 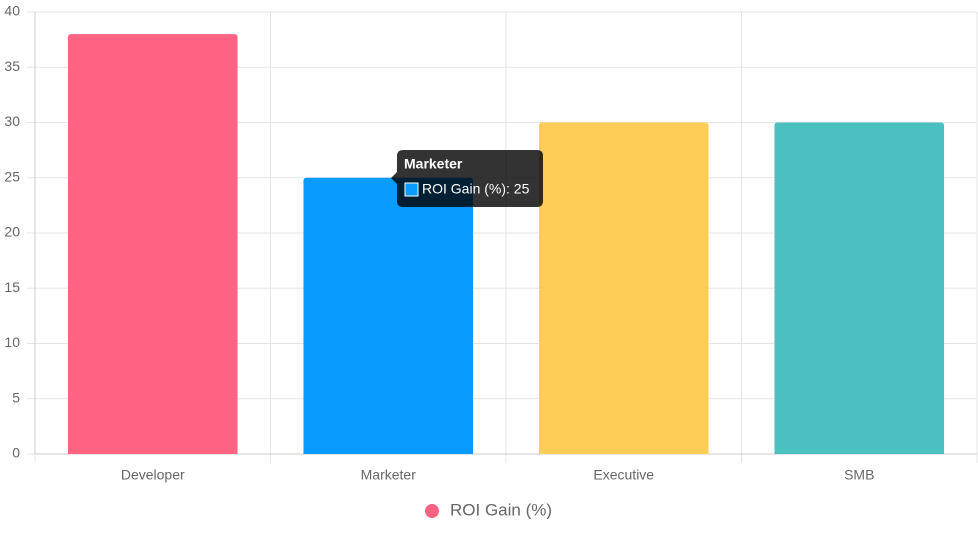 What do you see at coordinates (12, 11) in the screenshot?
I see `y-tick-label: 40` at bounding box center [12, 11].